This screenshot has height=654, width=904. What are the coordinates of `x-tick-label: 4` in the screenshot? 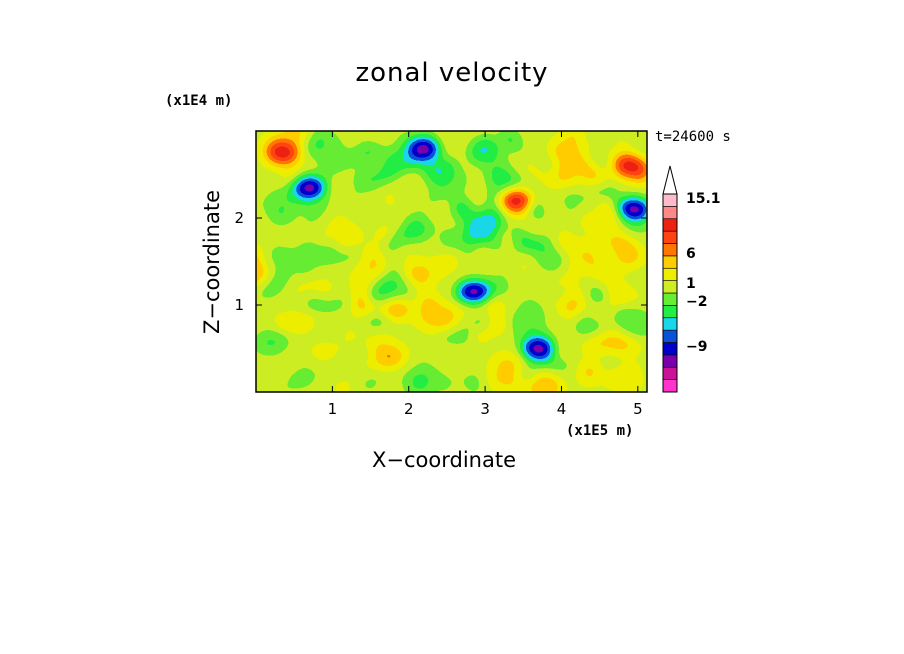 It's located at (562, 409).